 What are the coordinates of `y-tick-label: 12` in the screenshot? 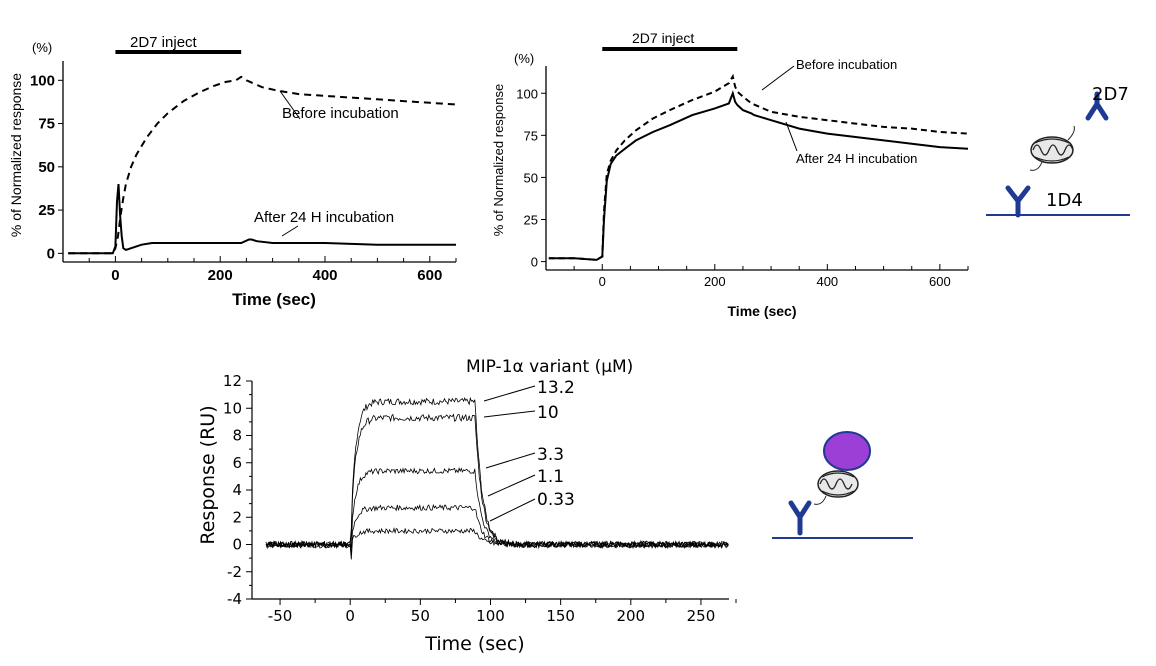 It's located at (232, 381).